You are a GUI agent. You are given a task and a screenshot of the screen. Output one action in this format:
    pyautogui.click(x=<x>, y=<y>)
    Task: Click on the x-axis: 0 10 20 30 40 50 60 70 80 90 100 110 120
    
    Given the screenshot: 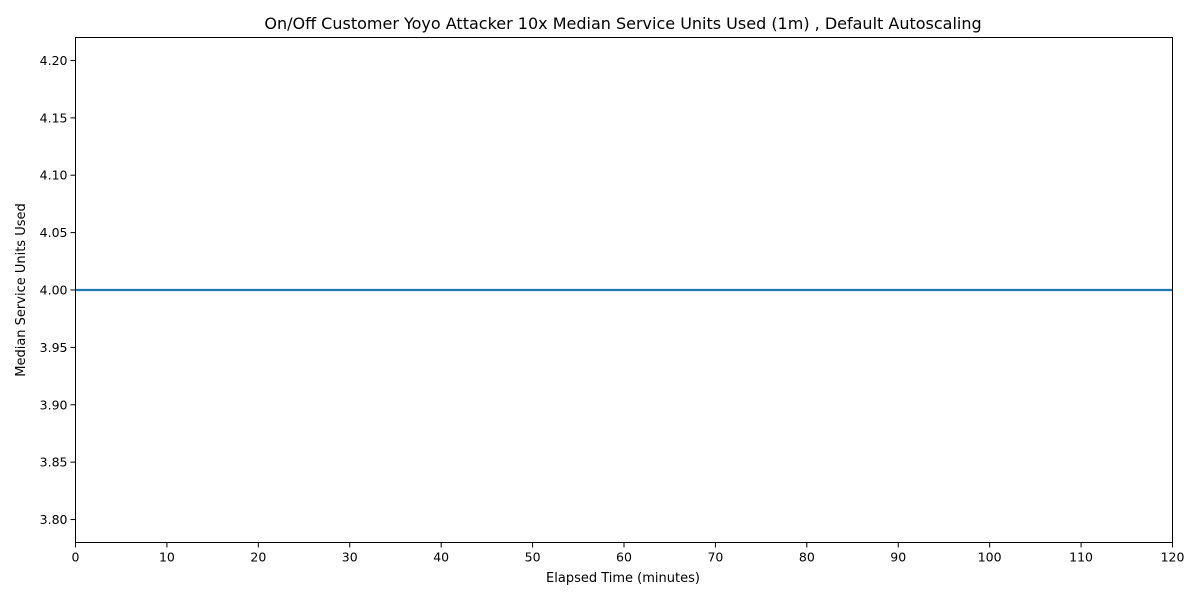 What is the action you would take?
    pyautogui.click(x=628, y=553)
    